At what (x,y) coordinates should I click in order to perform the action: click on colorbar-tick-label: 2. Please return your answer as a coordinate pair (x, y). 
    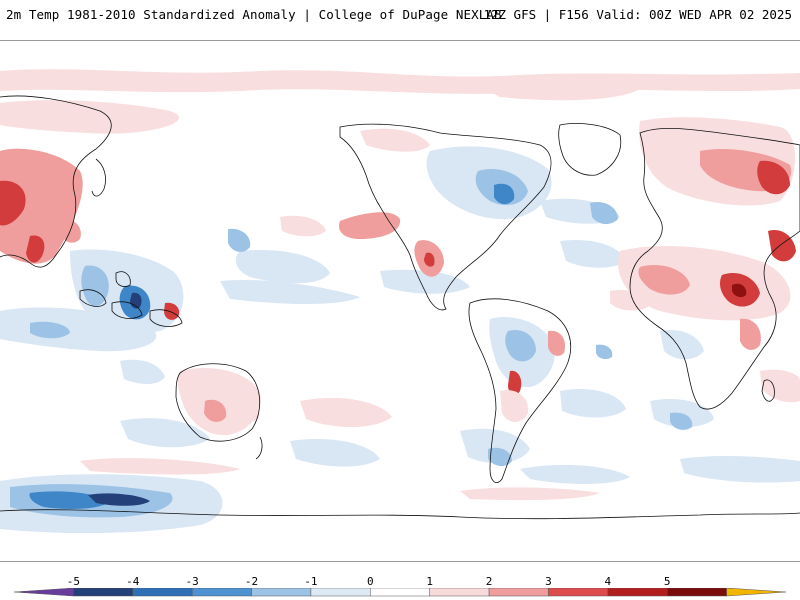
    Looking at the image, I should click on (489, 581).